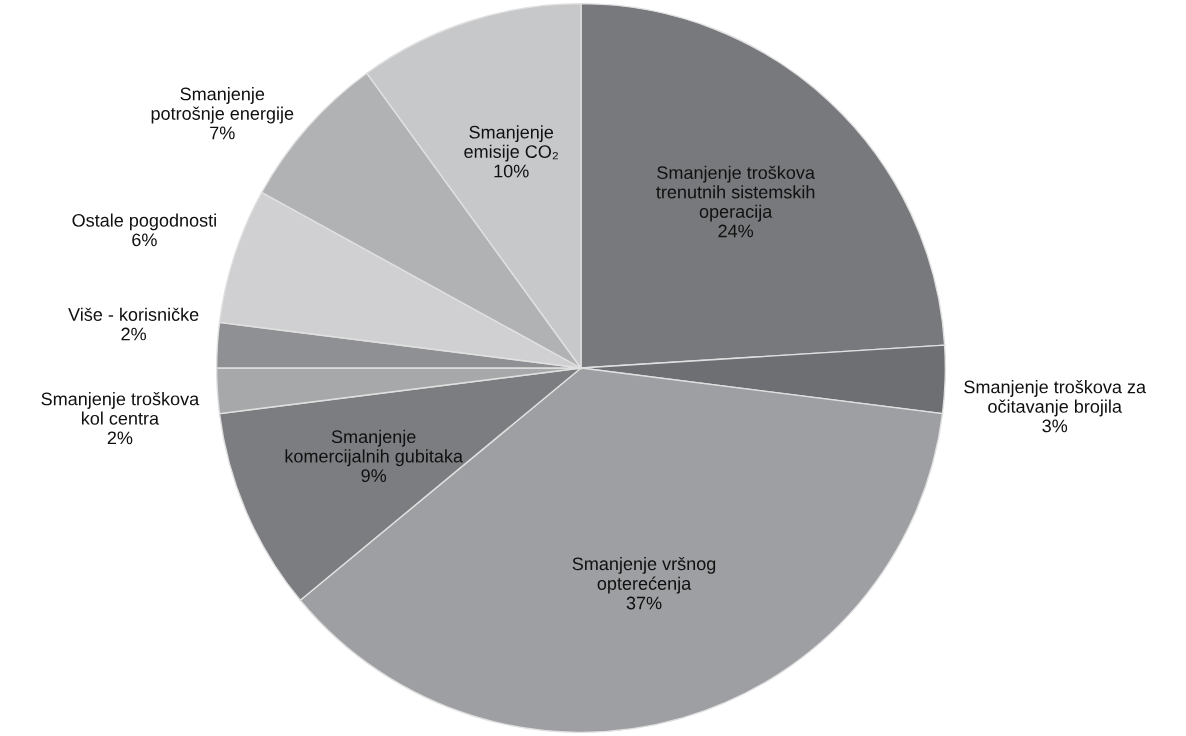 The image size is (1186, 736). Describe the element at coordinates (120, 408) in the screenshot. I see `slice-label: Smanjenje troškova kol centra` at that location.